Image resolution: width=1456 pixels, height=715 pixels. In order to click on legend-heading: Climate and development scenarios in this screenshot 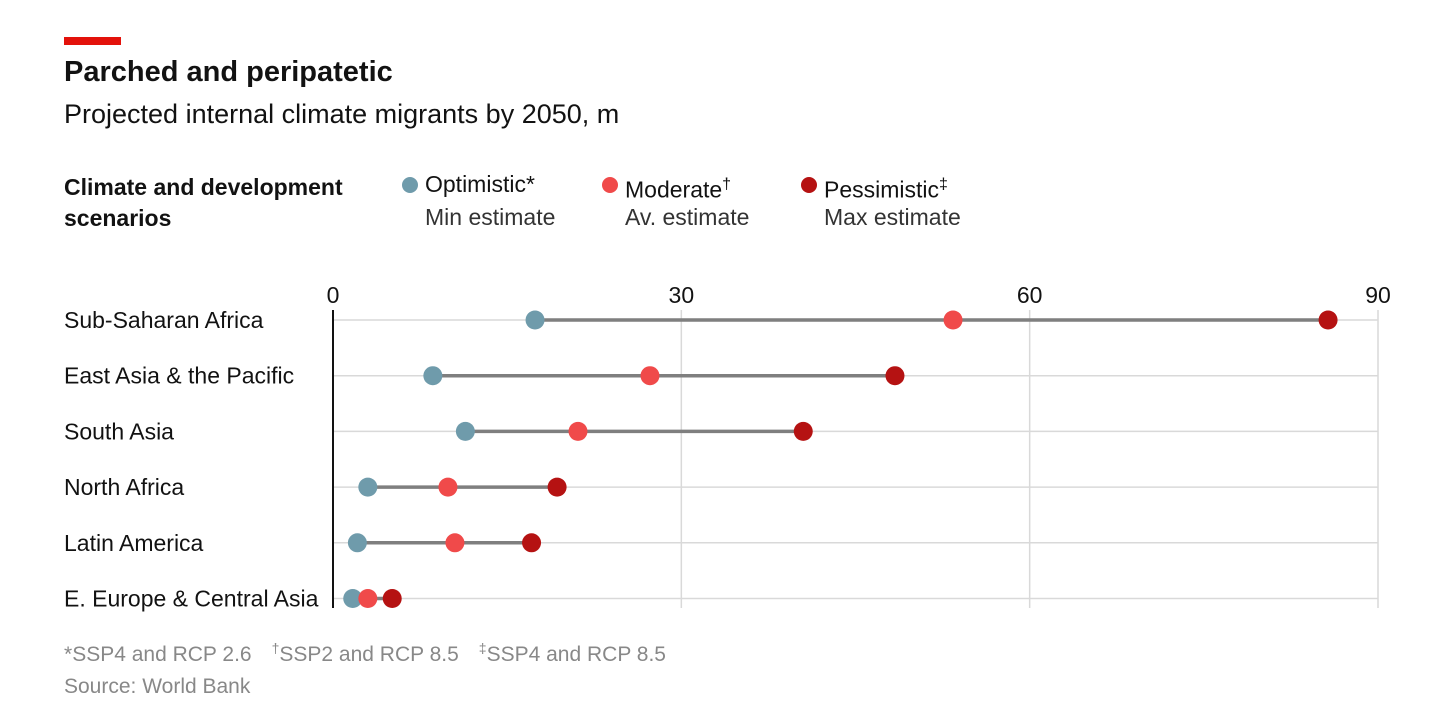, I will do `click(203, 202)`.